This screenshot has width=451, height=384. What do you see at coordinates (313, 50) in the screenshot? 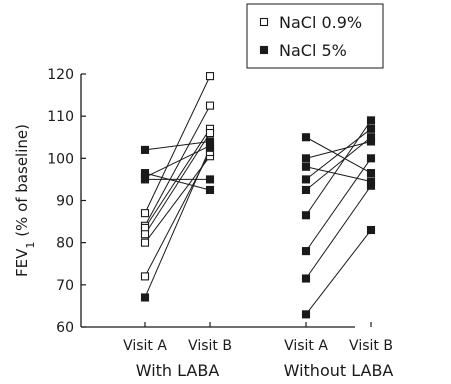
I see `legend-label: NaCl 5%` at bounding box center [313, 50].